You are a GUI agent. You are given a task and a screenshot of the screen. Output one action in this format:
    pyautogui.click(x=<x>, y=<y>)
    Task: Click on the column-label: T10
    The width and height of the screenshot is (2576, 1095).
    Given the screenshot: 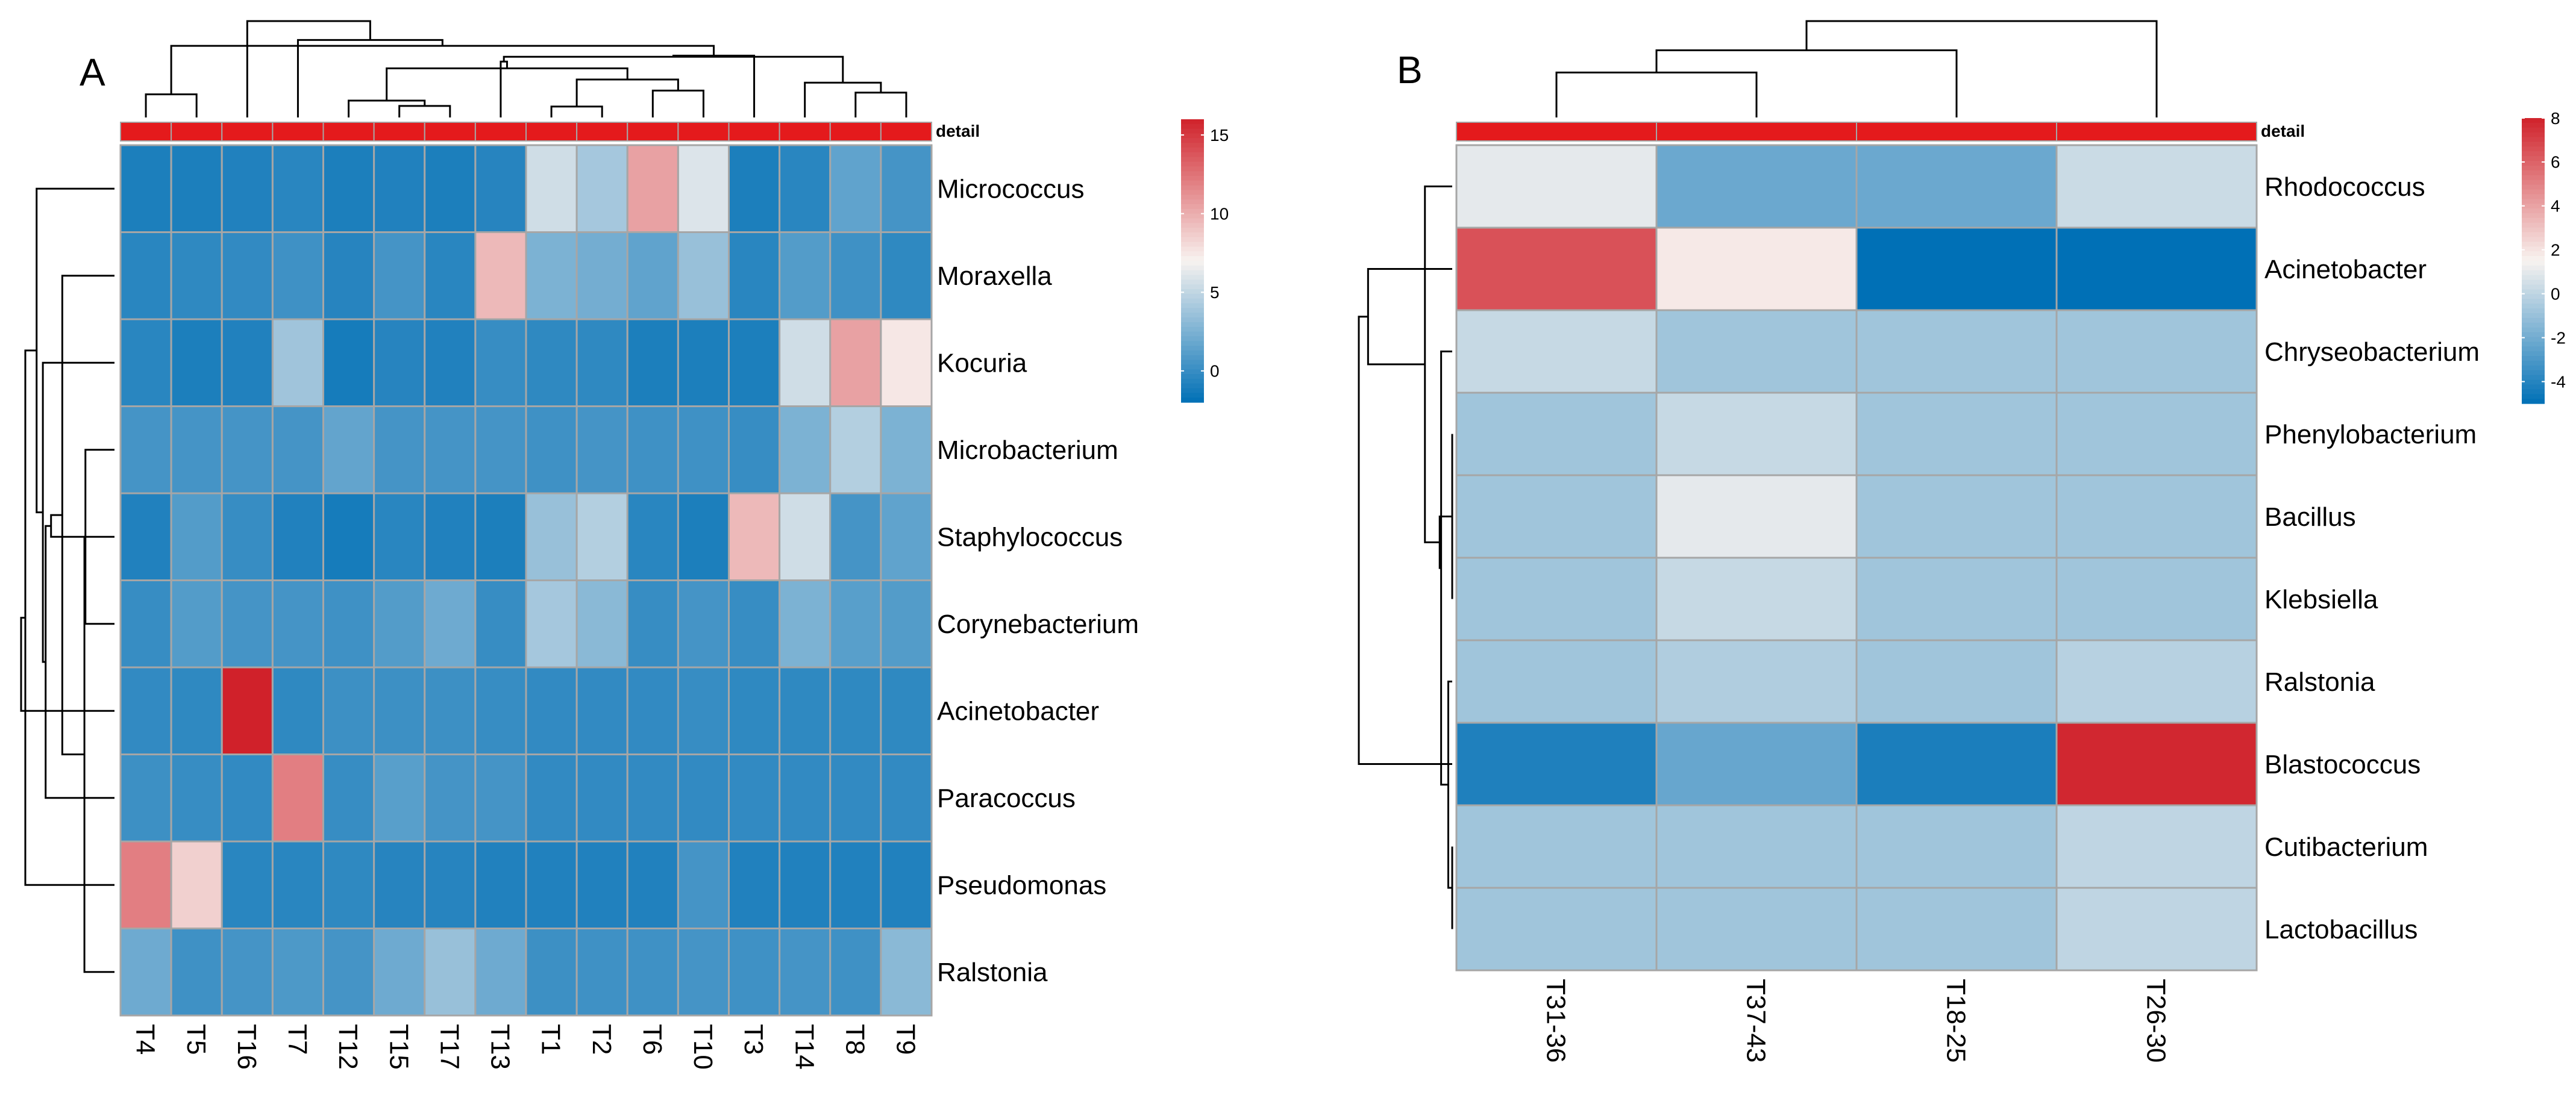 What is the action you would take?
    pyautogui.click(x=703, y=1047)
    